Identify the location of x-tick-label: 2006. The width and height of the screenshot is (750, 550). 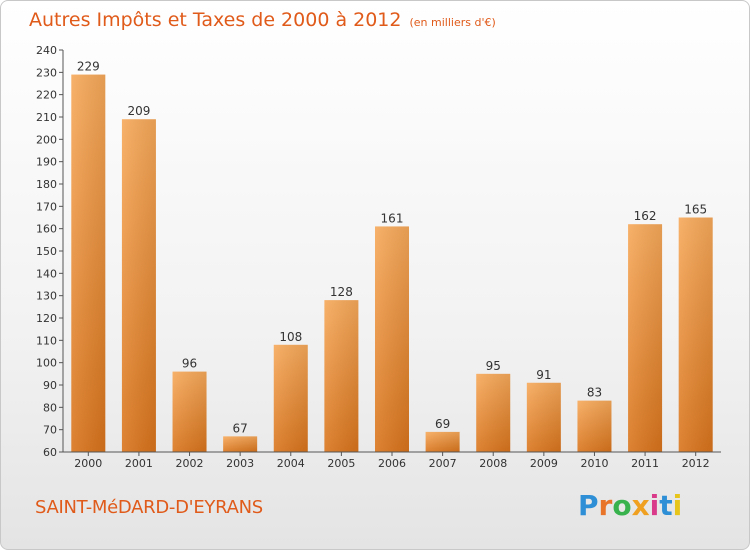
(392, 463).